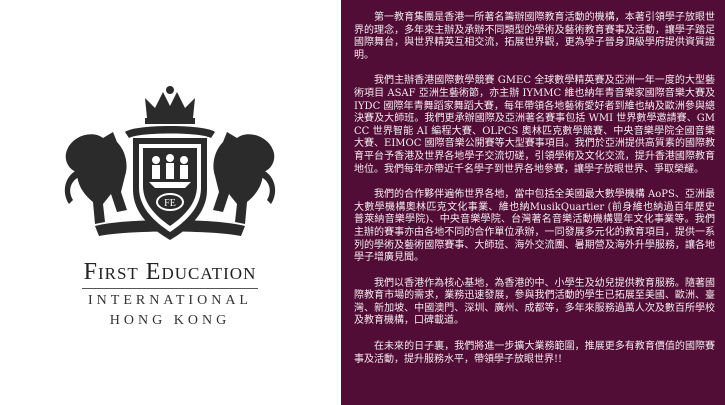  I want to click on crest-initials: FE, so click(170, 203).